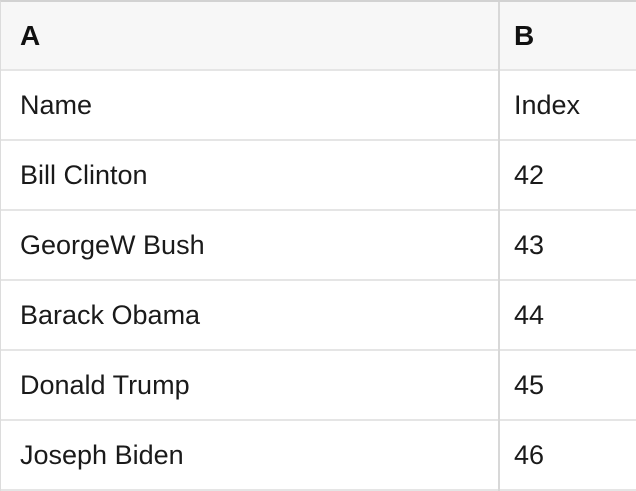 The height and width of the screenshot is (491, 636). Describe the element at coordinates (318, 106) in the screenshot. I see `table-row: Name Index` at that location.